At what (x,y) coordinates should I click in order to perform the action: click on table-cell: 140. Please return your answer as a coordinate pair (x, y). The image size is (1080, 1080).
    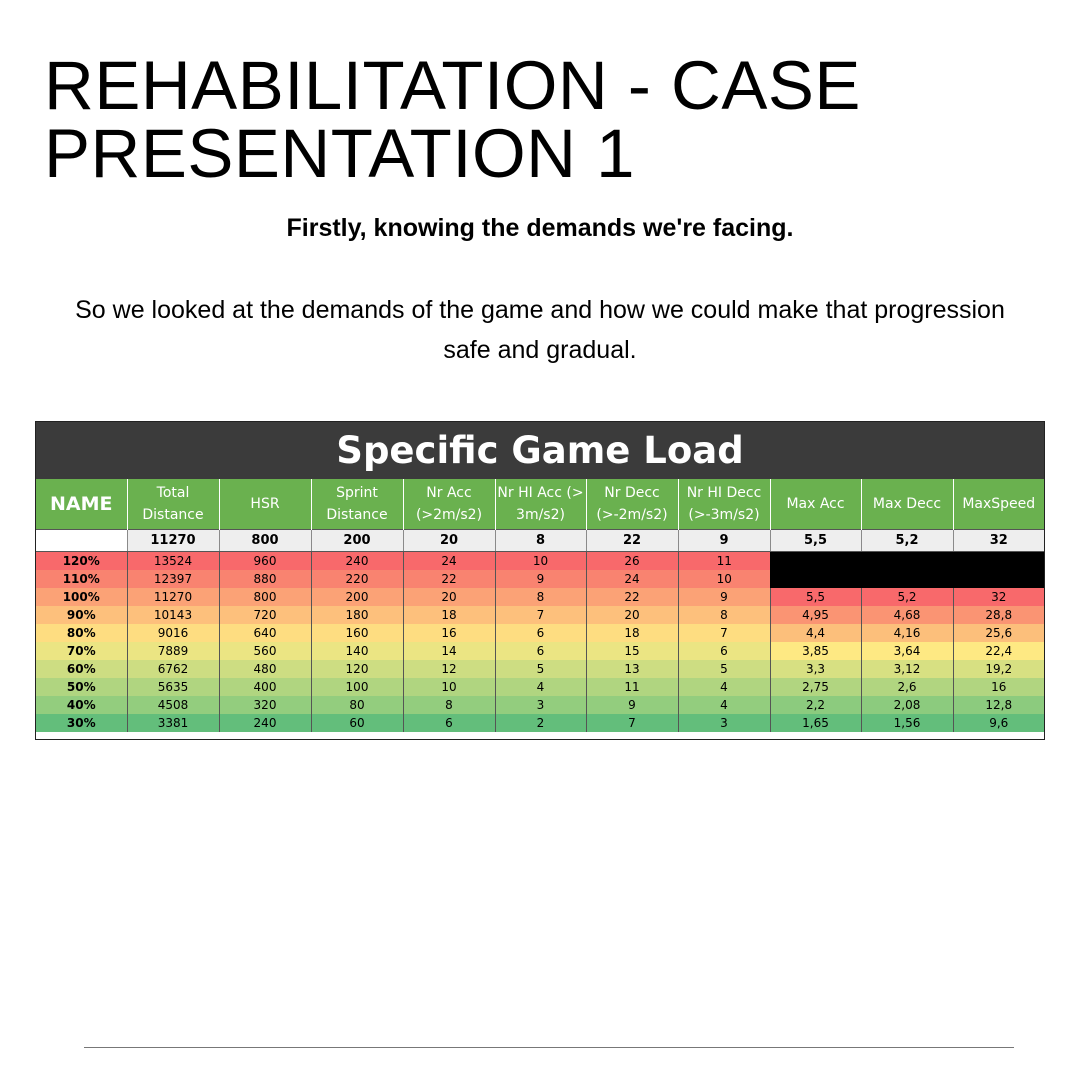
    Looking at the image, I should click on (356, 651).